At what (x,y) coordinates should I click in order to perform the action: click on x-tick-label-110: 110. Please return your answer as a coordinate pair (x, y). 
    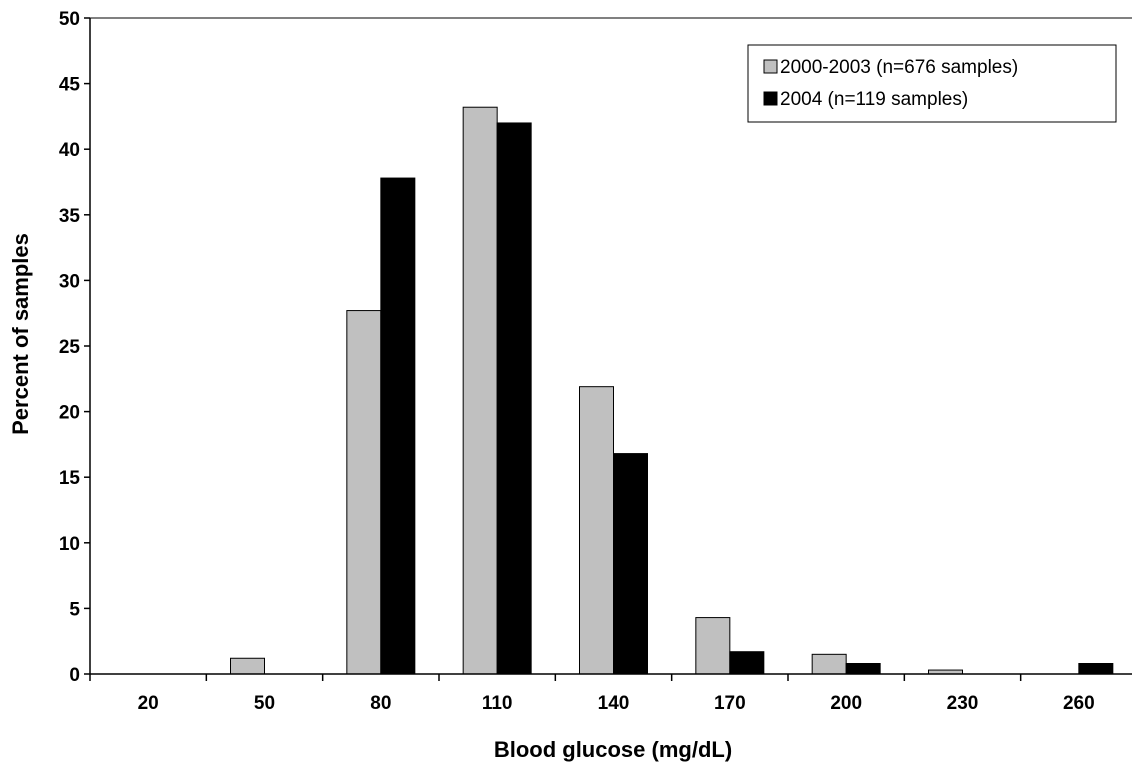
    Looking at the image, I should click on (497, 703).